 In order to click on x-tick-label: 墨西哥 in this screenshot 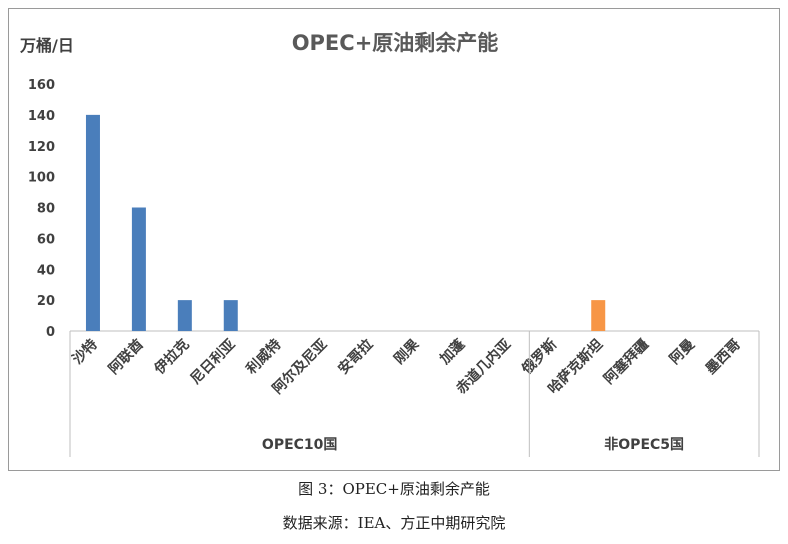, I will do `click(723, 357)`.